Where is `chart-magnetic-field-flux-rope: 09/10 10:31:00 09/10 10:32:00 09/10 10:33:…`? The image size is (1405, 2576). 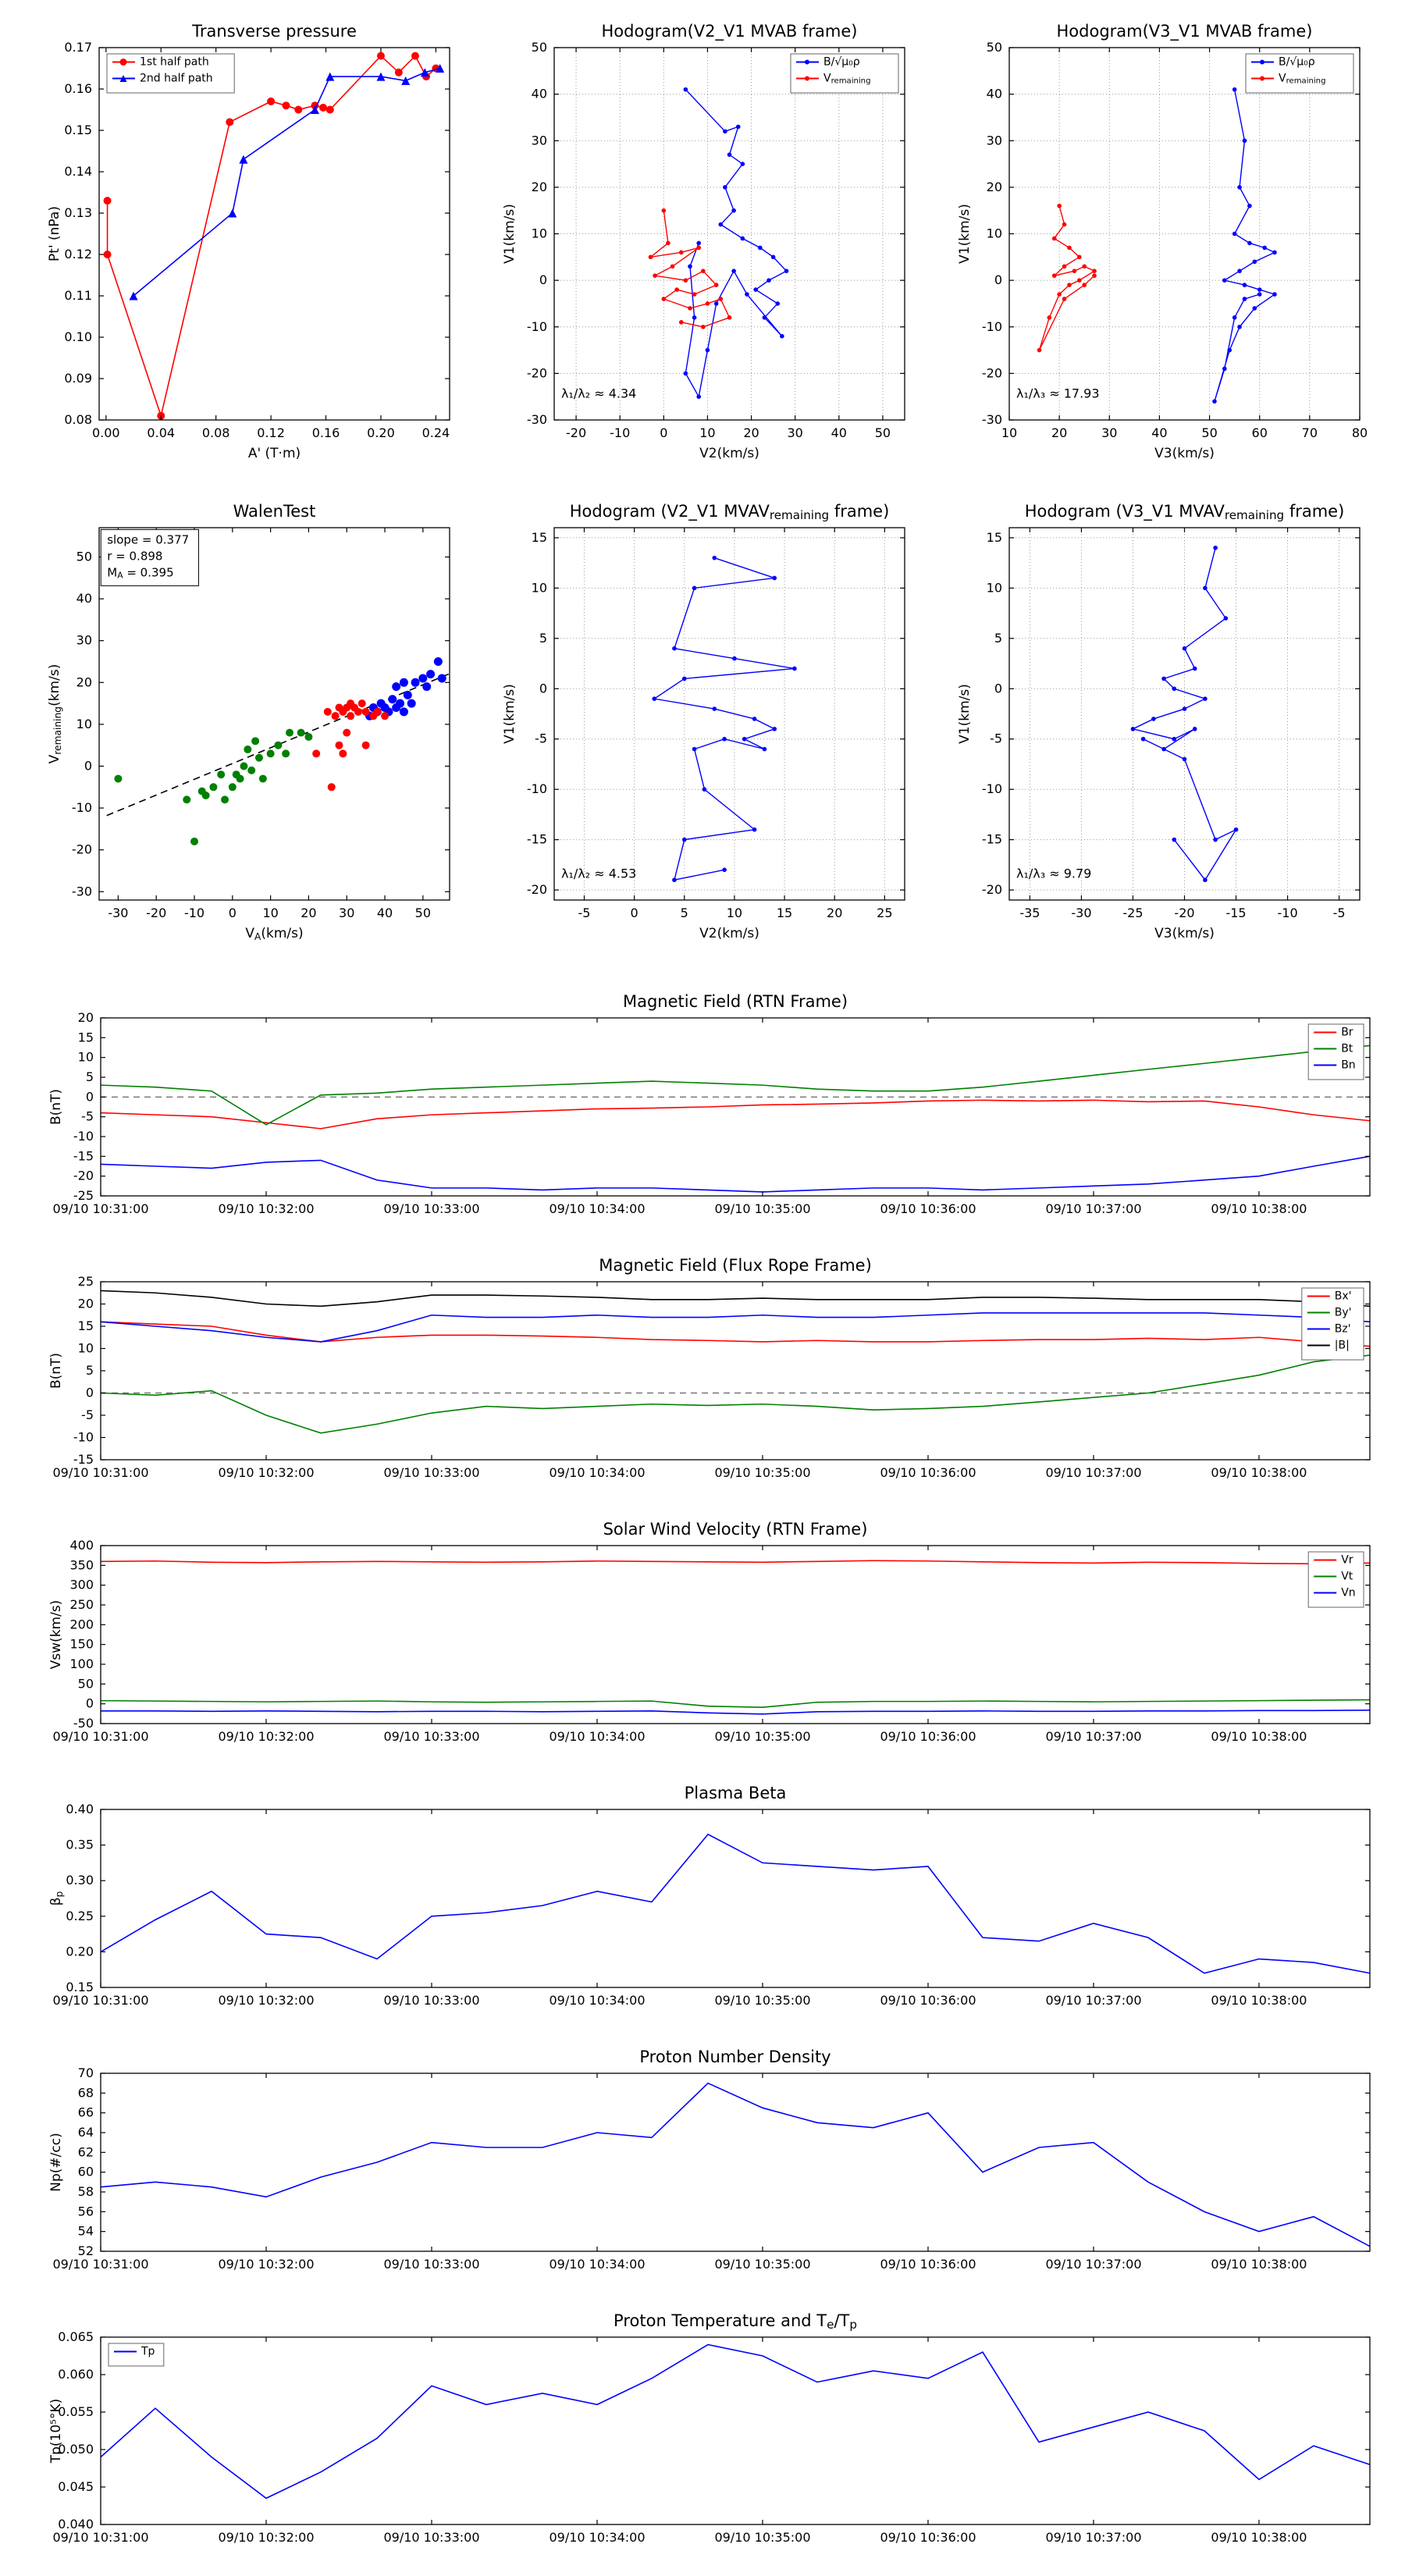
chart-magnetic-field-flux-rope: 09/10 10:31:00 09/10 10:32:00 09/10 10:33:… is located at coordinates (710, 1373).